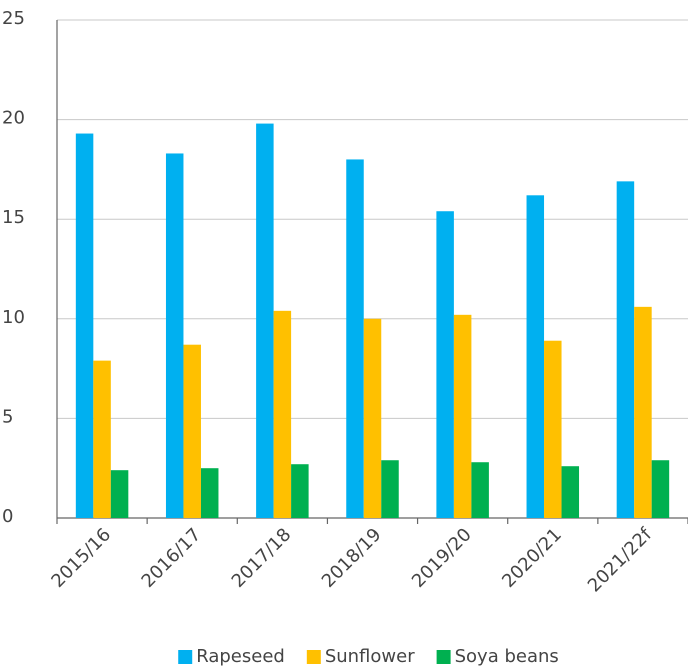  Describe the element at coordinates (262, 558) in the screenshot. I see `x-tick-label: 2017/18` at that location.